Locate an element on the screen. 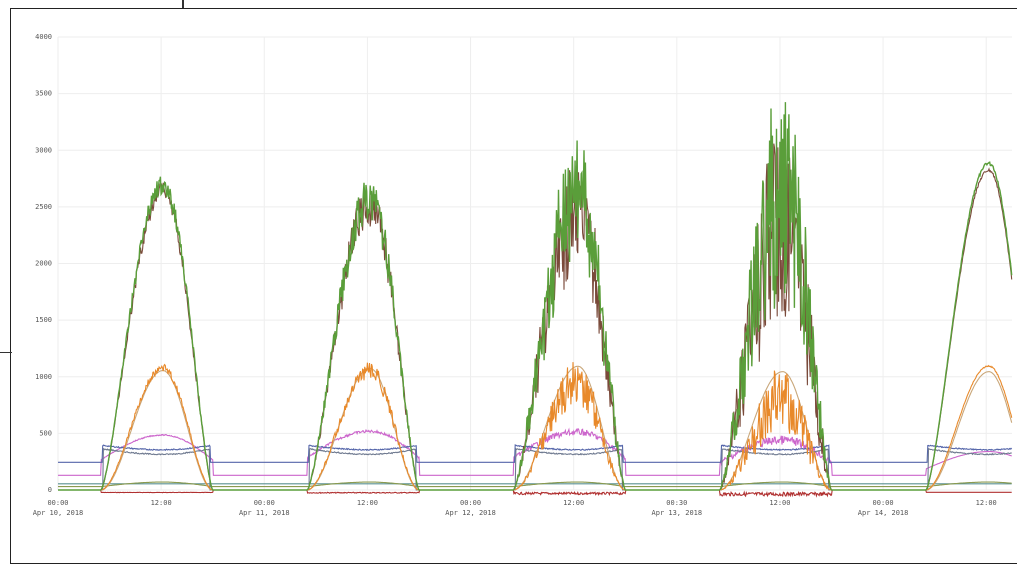 The image size is (1019, 566). series-line-olive is located at coordinates (535, 484).